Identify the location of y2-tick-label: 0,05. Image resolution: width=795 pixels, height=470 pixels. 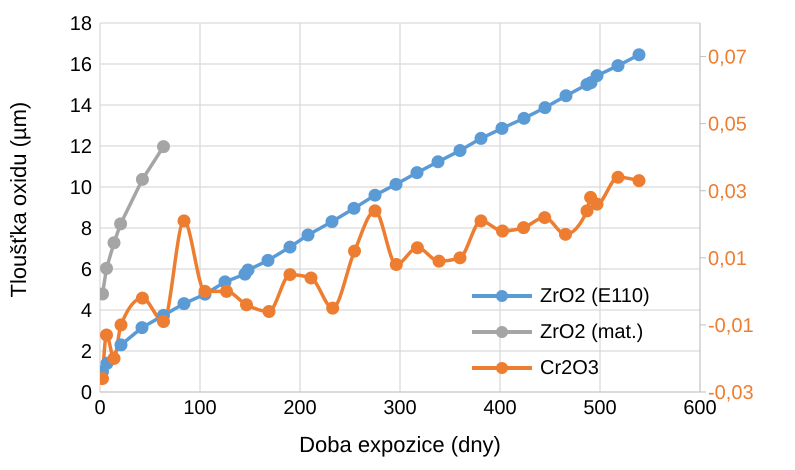
(727, 125).